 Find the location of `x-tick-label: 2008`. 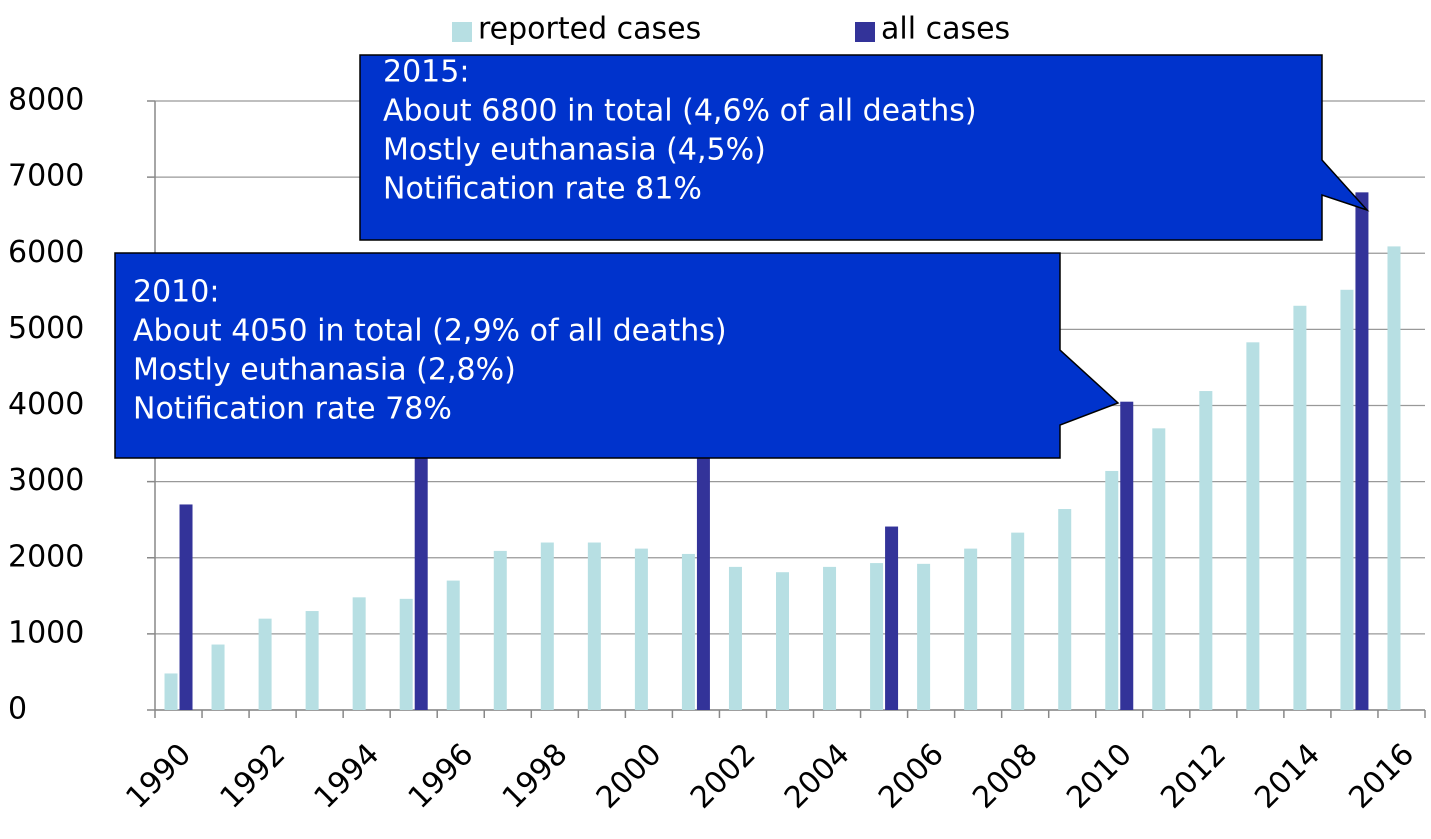

x-tick-label: 2008 is located at coordinates (1005, 776).